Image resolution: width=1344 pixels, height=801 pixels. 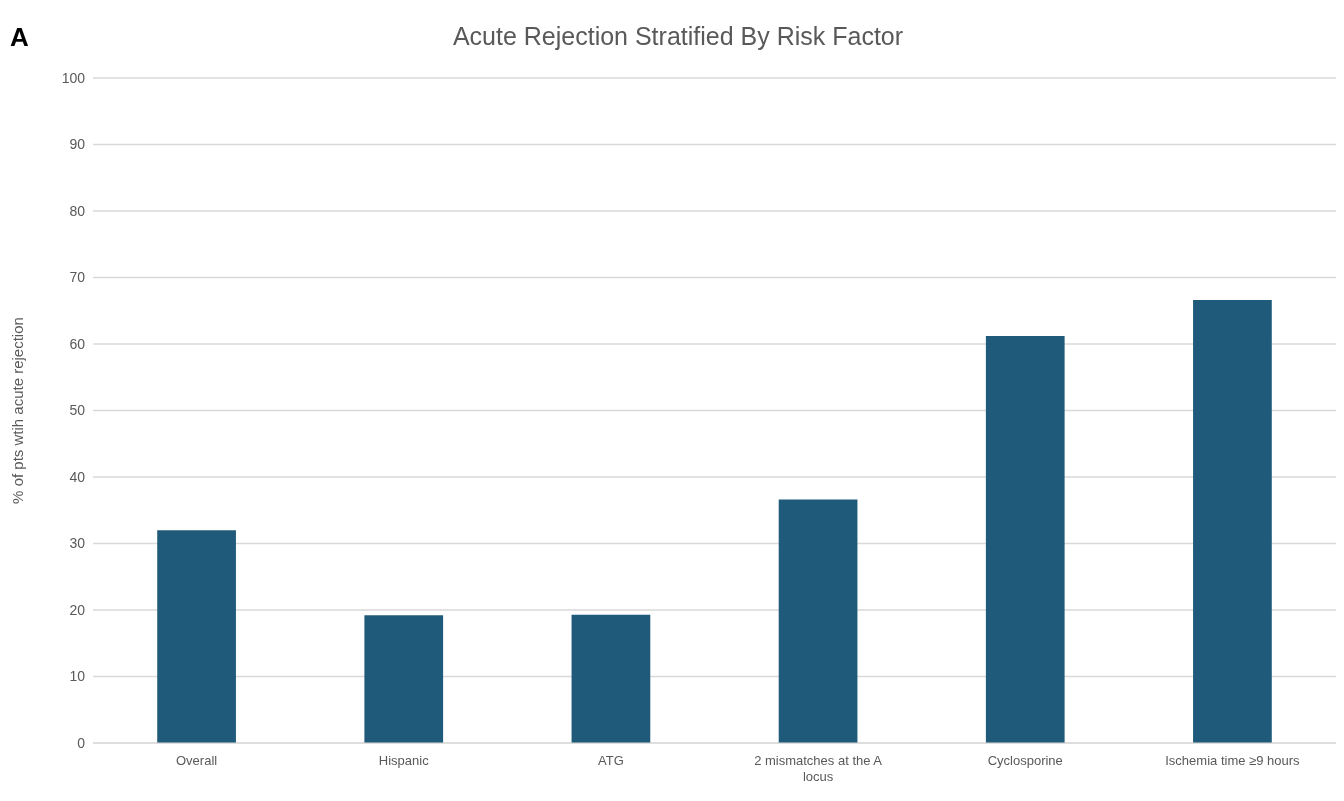 What do you see at coordinates (196, 760) in the screenshot?
I see `x-tick-label: Overall` at bounding box center [196, 760].